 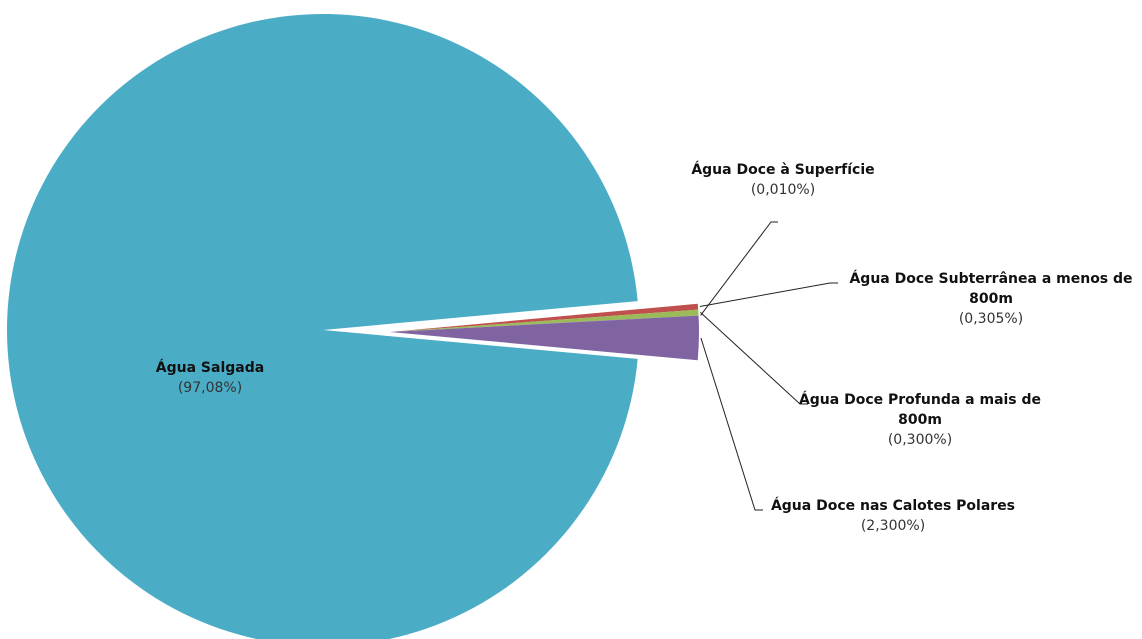 I want to click on slice-name-text: Água Salgada, so click(x=210, y=367).